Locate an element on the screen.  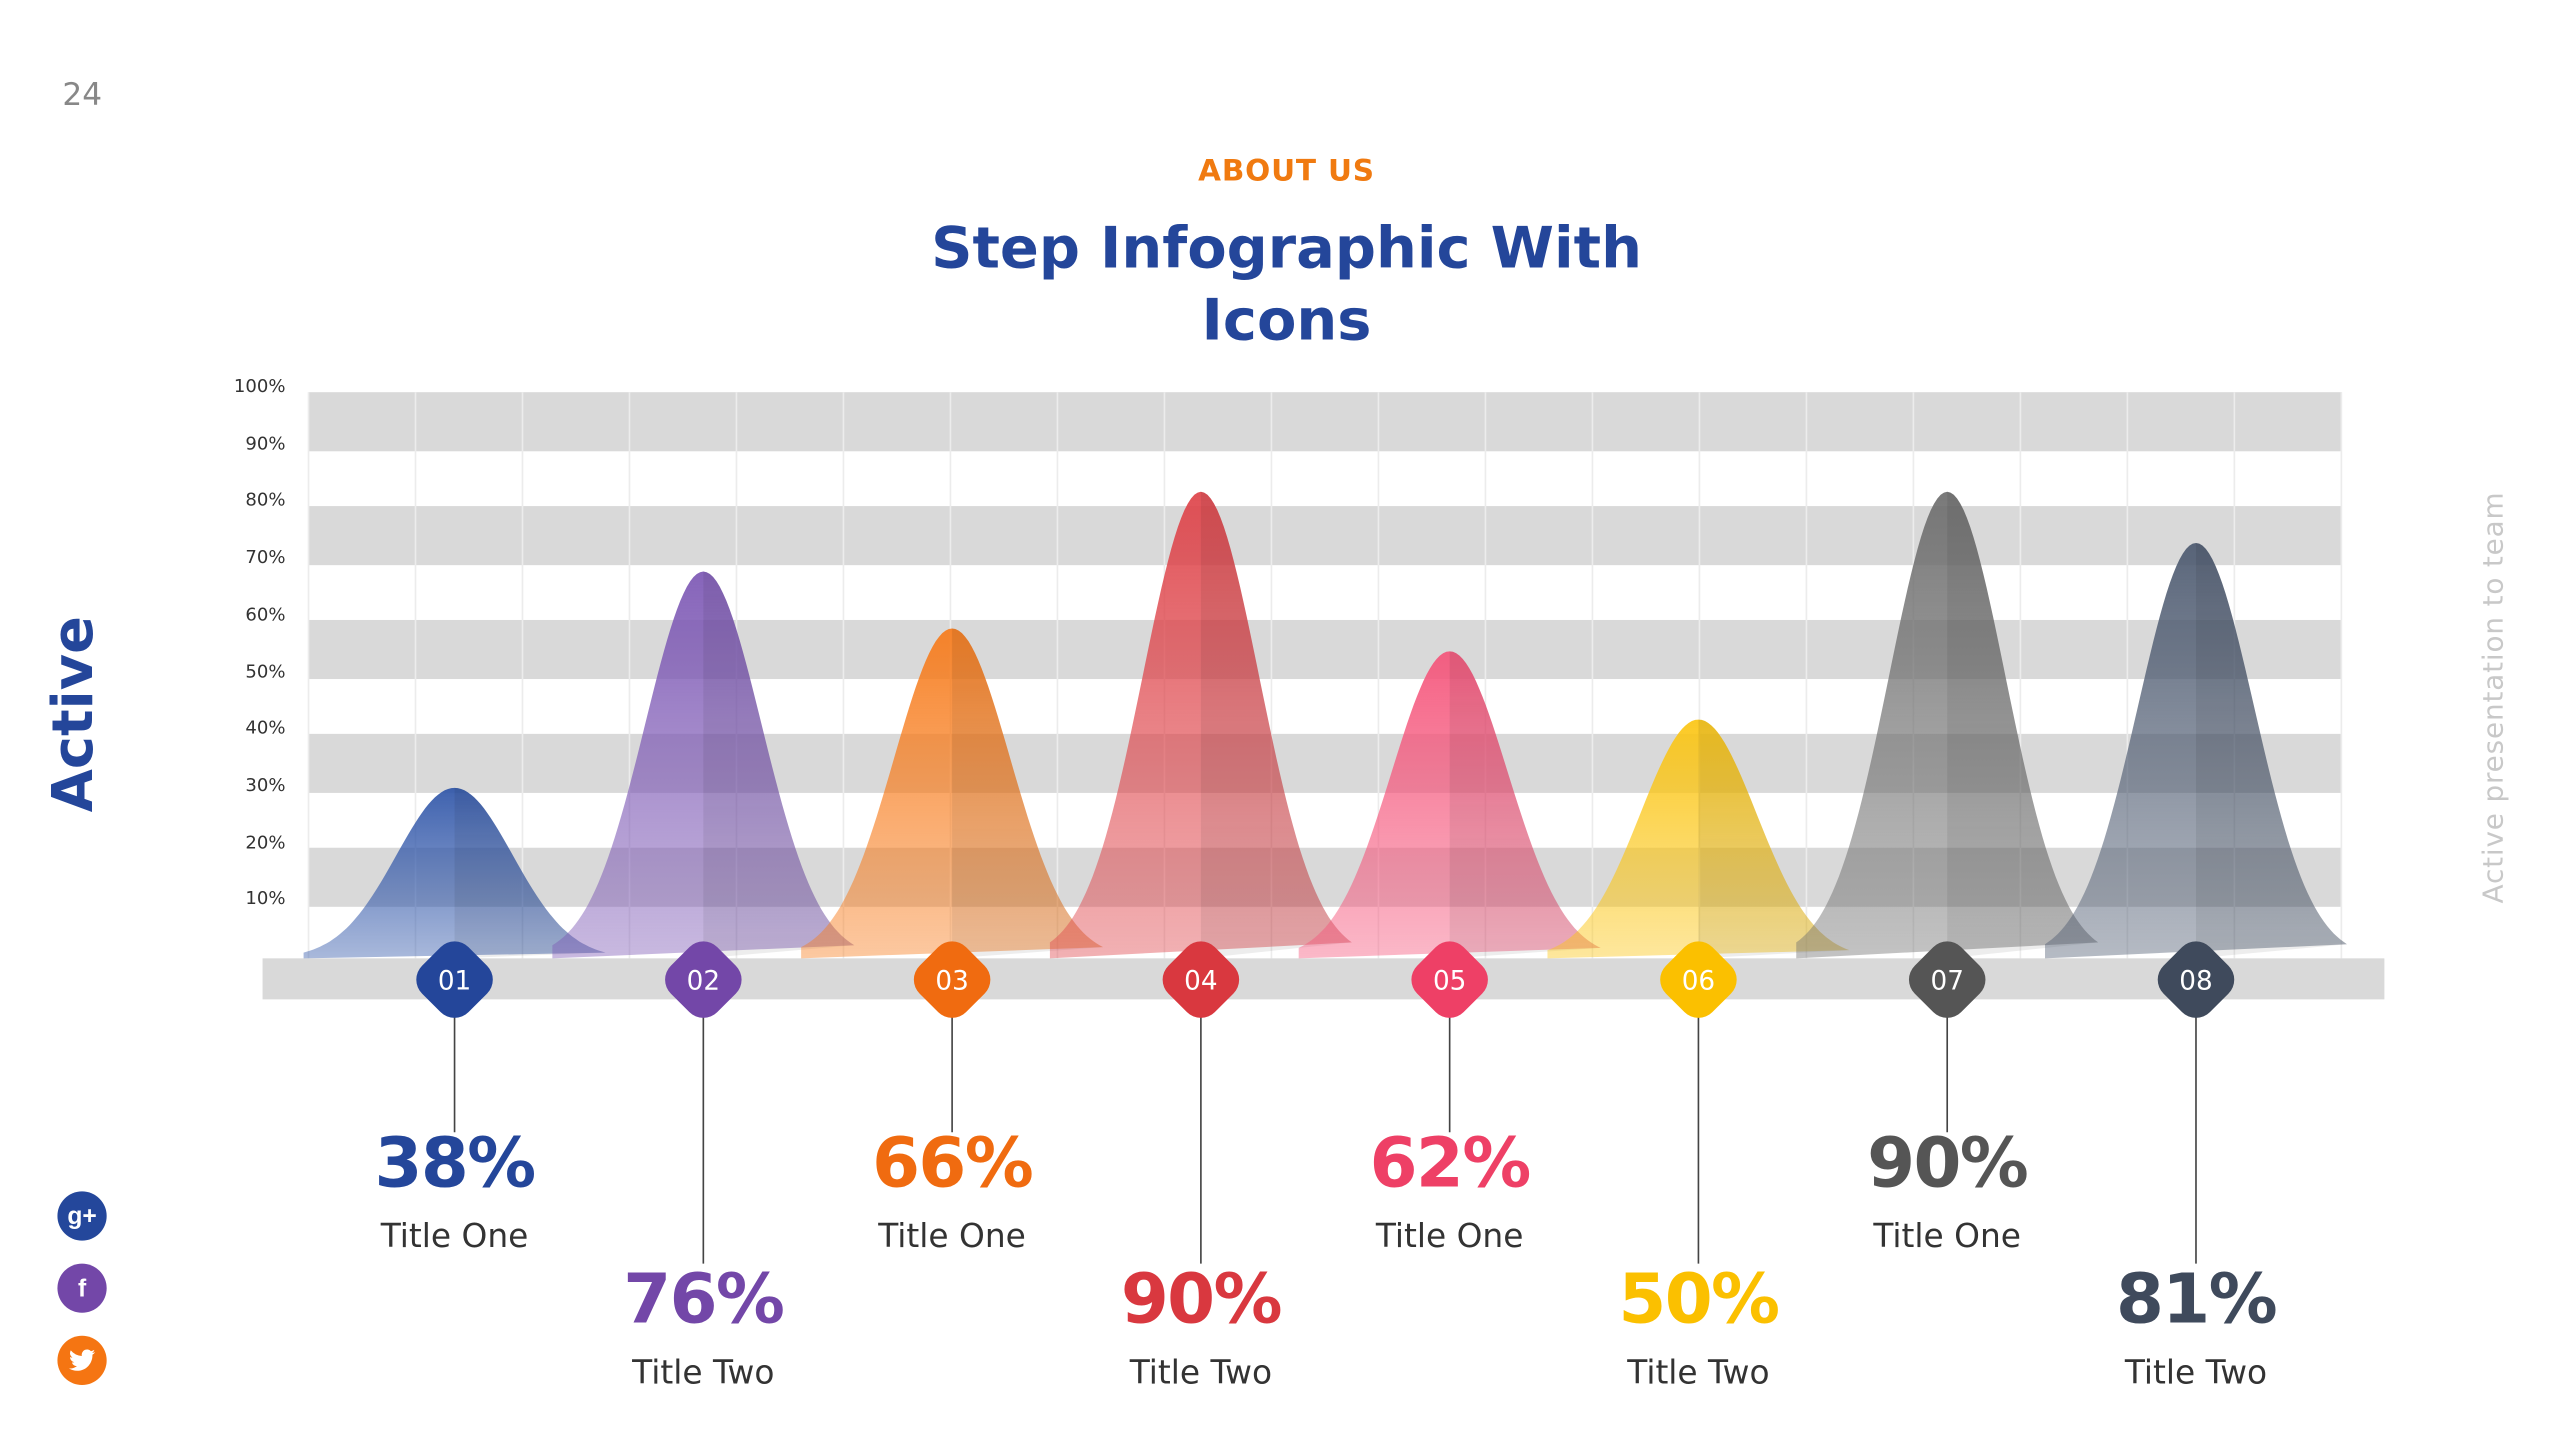
page-number: 24 is located at coordinates (82, 95).